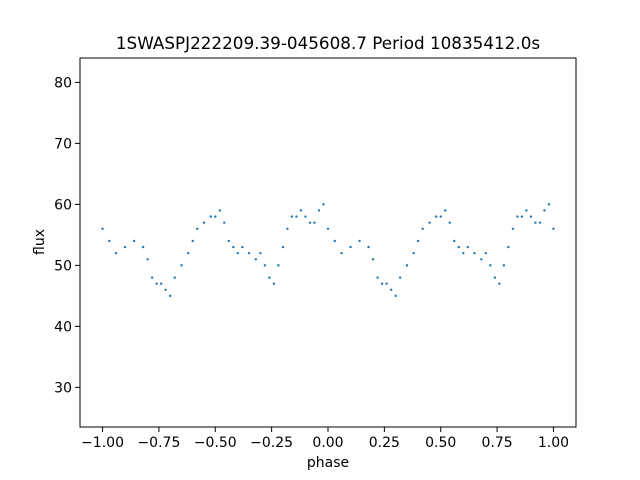 The width and height of the screenshot is (640, 480). I want to click on y-tick-label: 80, so click(63, 83).